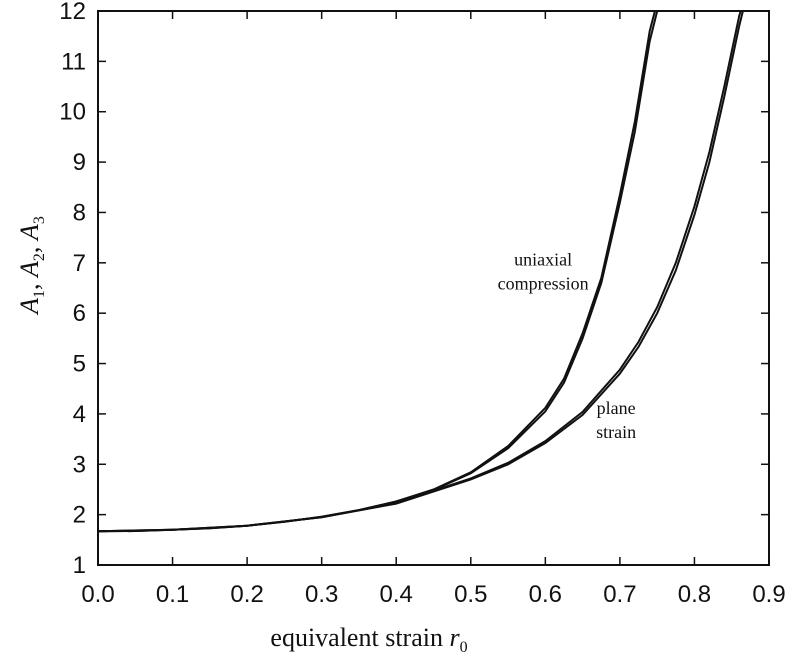 The image size is (797, 660). What do you see at coordinates (39, 257) in the screenshot?
I see `y-axis-title-sub: 2` at bounding box center [39, 257].